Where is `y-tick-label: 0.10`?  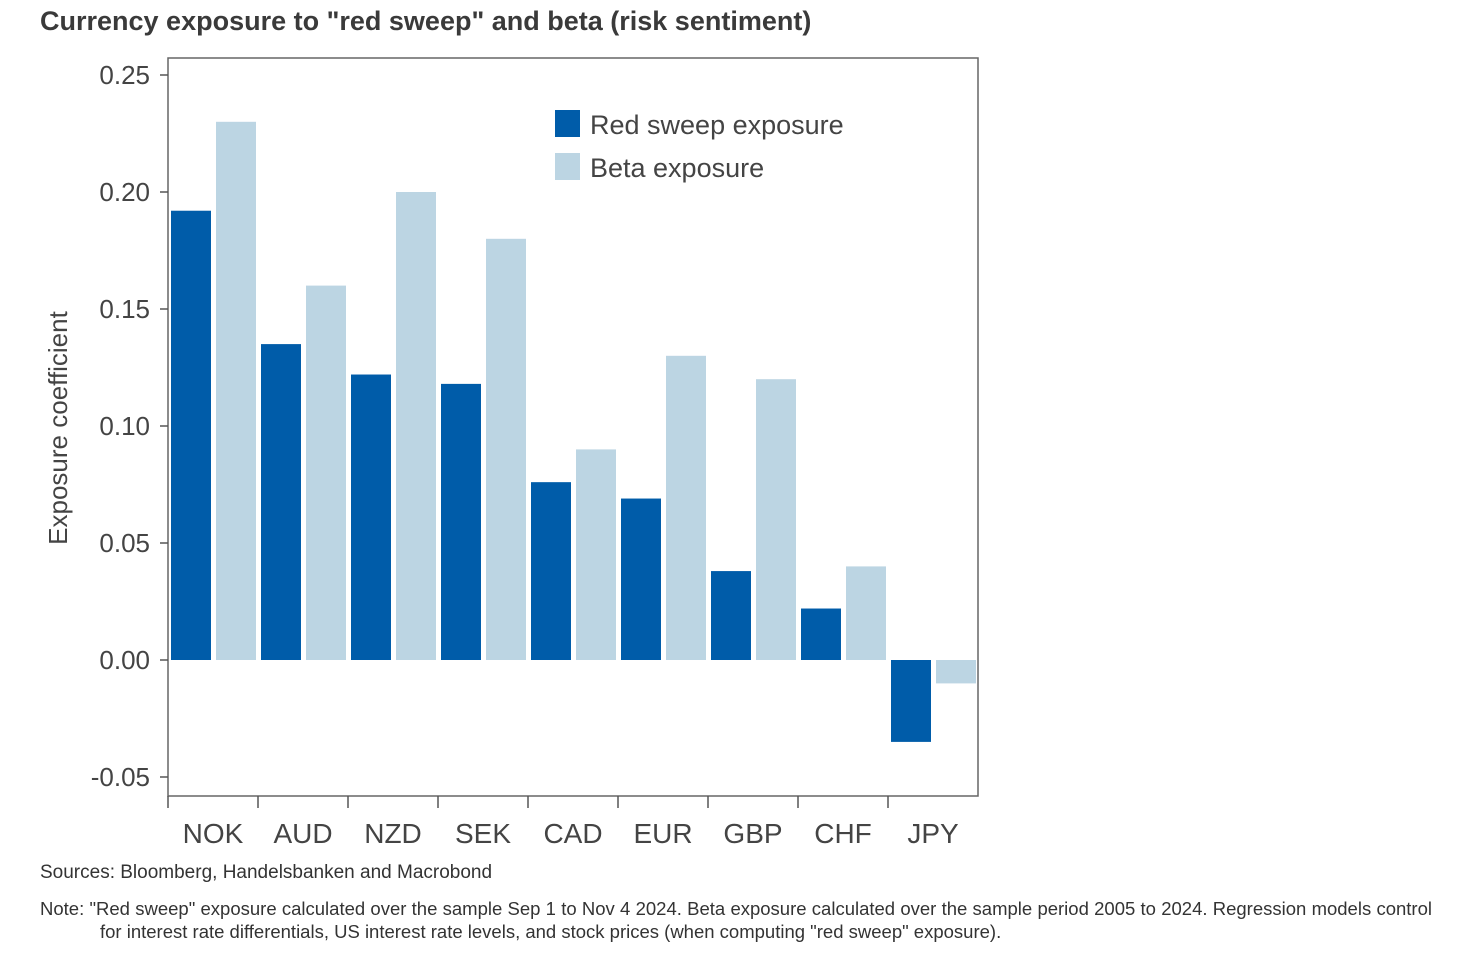 y-tick-label: 0.10 is located at coordinates (124, 426).